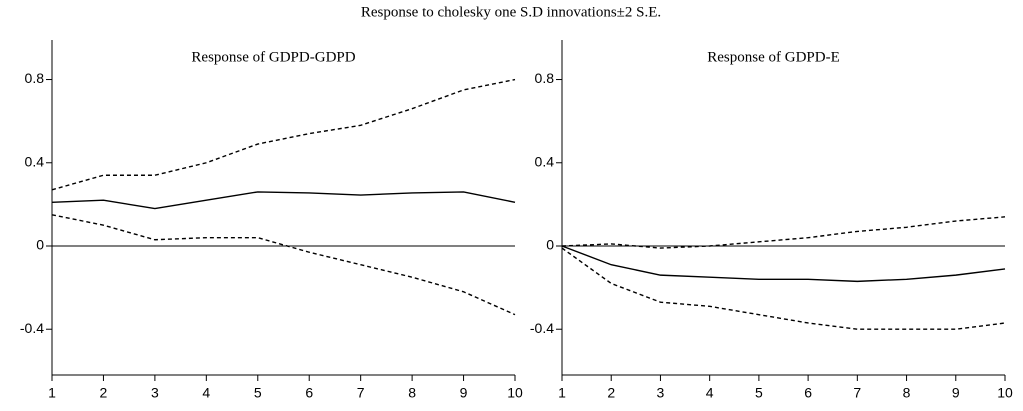  What do you see at coordinates (773, 57) in the screenshot?
I see `panel-title: Response of GDPD-E` at bounding box center [773, 57].